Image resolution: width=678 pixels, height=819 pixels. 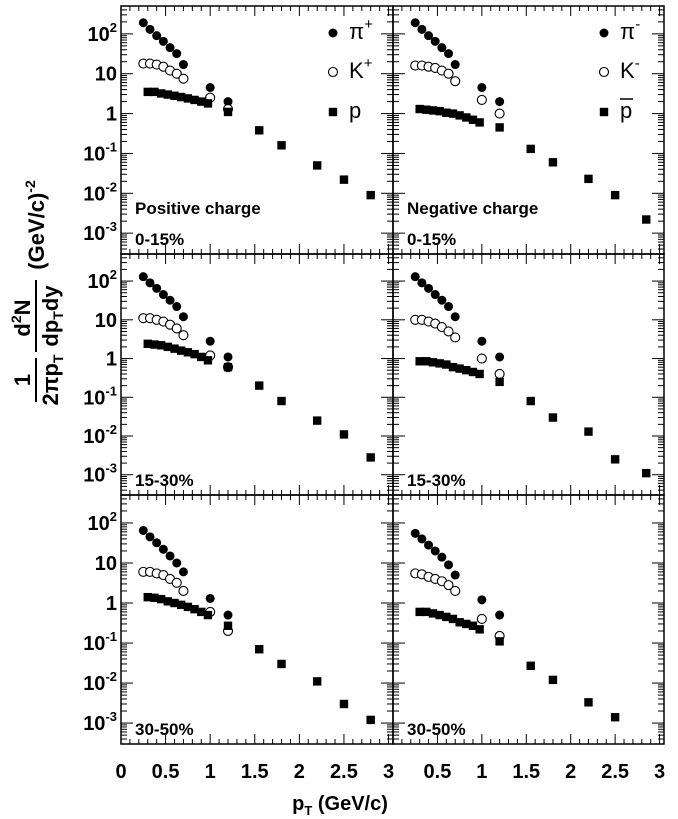 What do you see at coordinates (659, 772) in the screenshot?
I see `x-tick-label: 3` at bounding box center [659, 772].